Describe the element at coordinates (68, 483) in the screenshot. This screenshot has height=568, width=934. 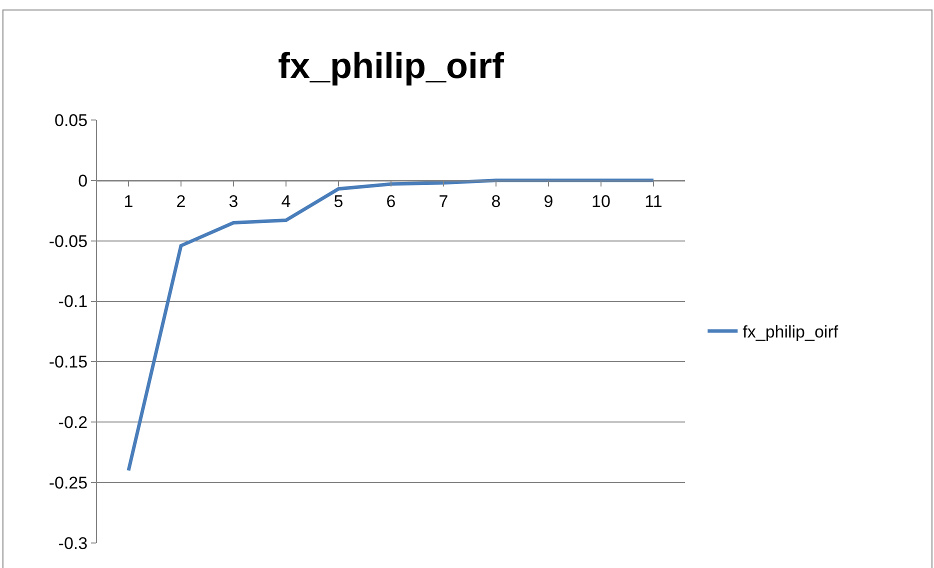
I see `y-tick-label: -0.25` at that location.